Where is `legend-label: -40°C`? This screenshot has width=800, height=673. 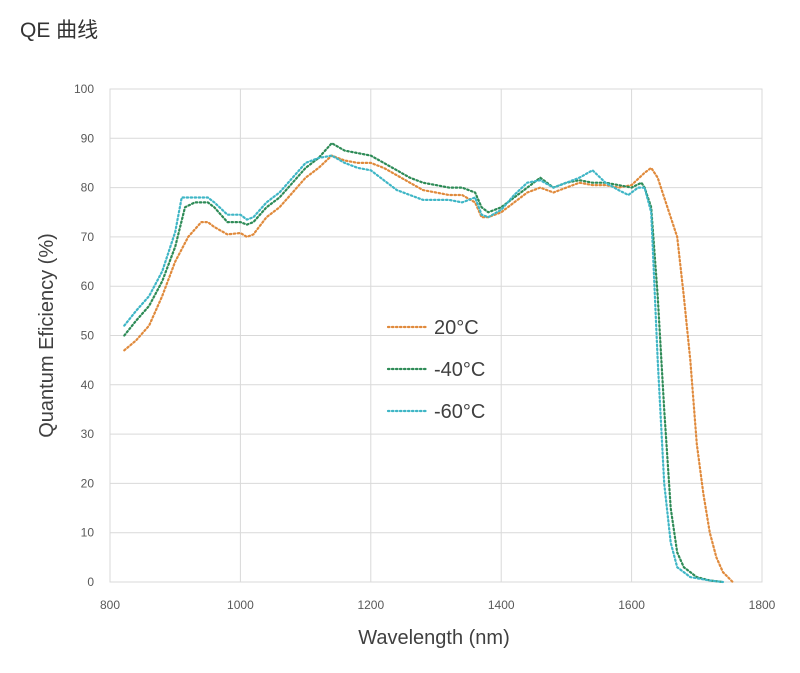 legend-label: -40°C is located at coordinates (459, 370).